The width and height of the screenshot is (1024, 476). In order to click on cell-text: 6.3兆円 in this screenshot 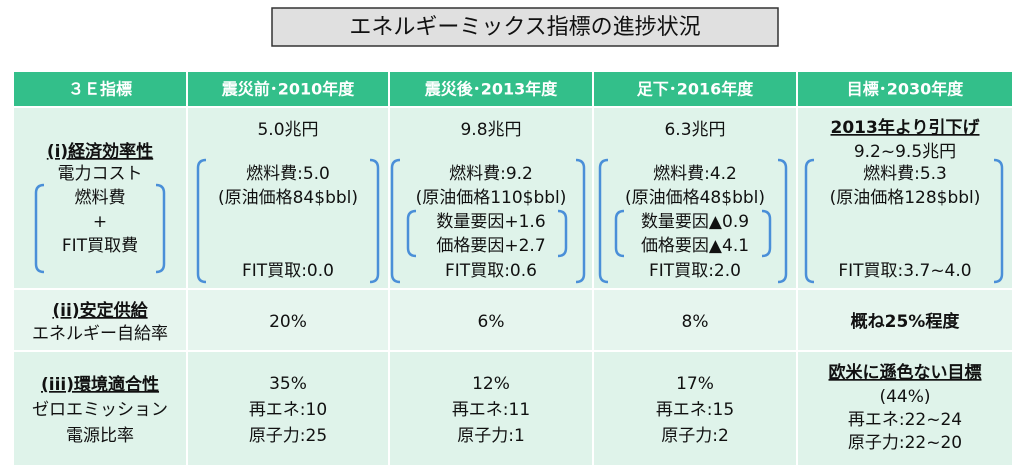, I will do `click(694, 130)`.